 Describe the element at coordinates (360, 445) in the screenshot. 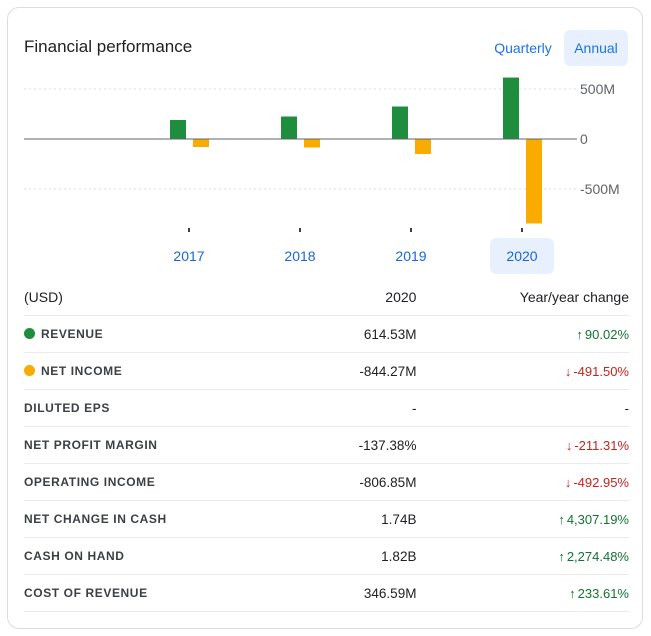

I see `row-value: -137.38%` at that location.